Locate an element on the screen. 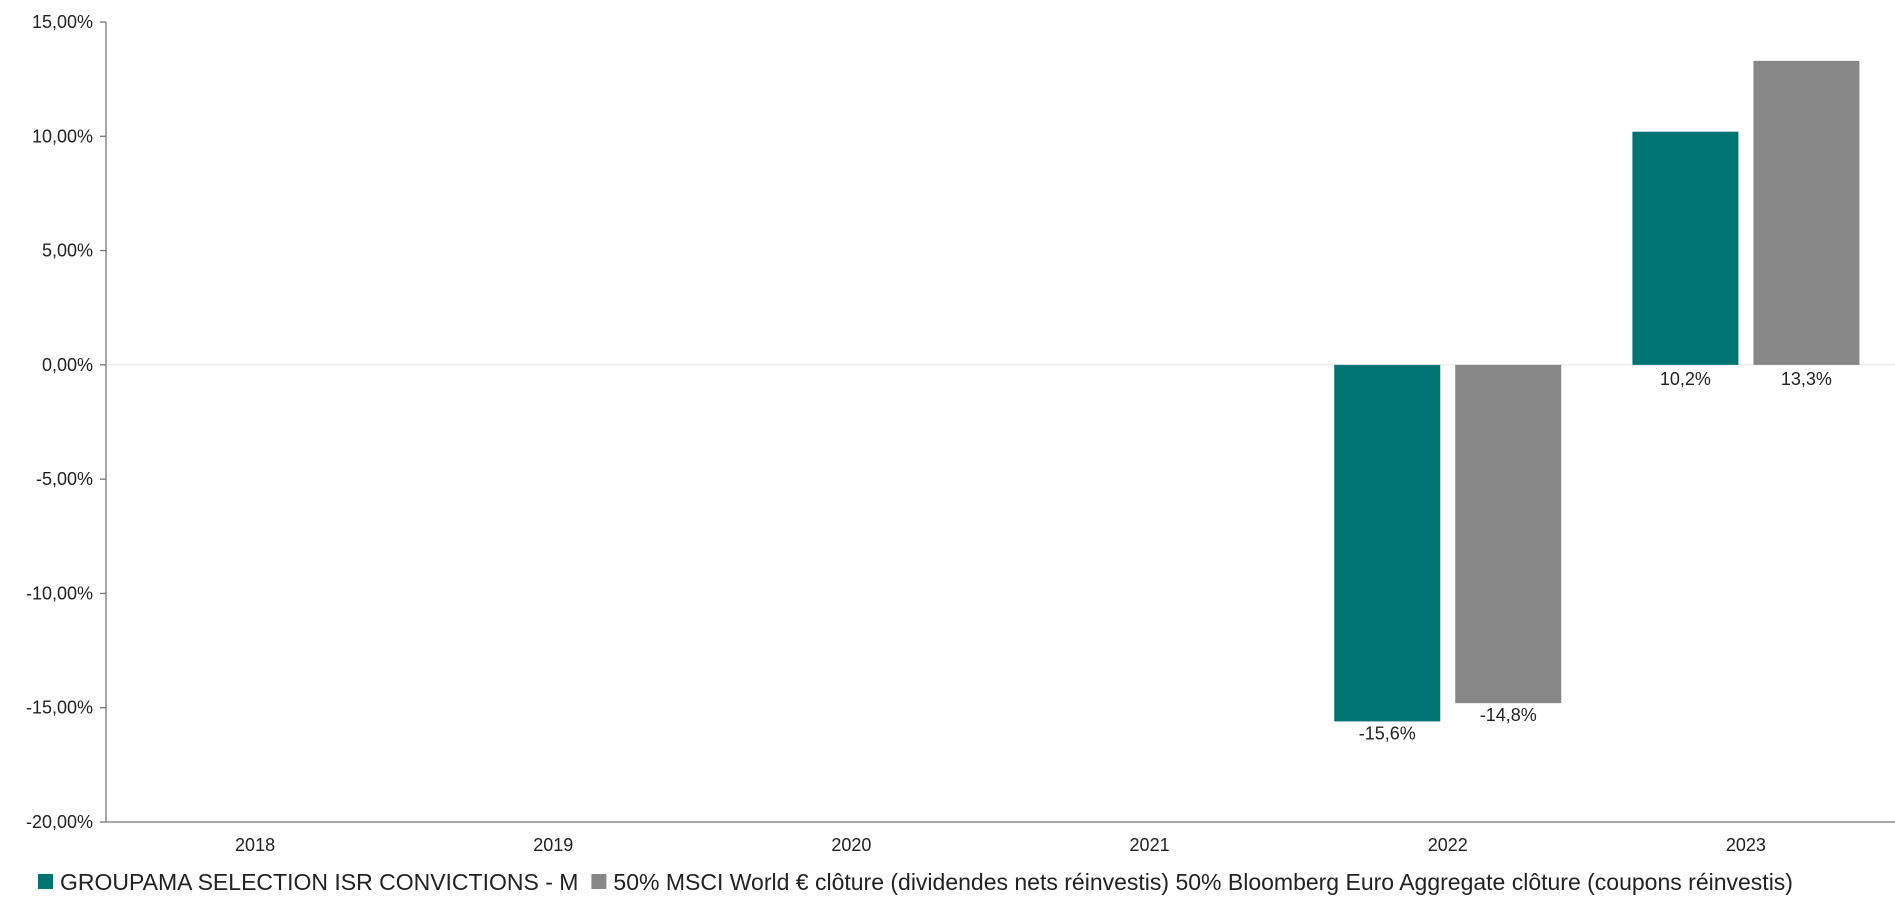  y-tick-label: 15,00% is located at coordinates (62, 22).